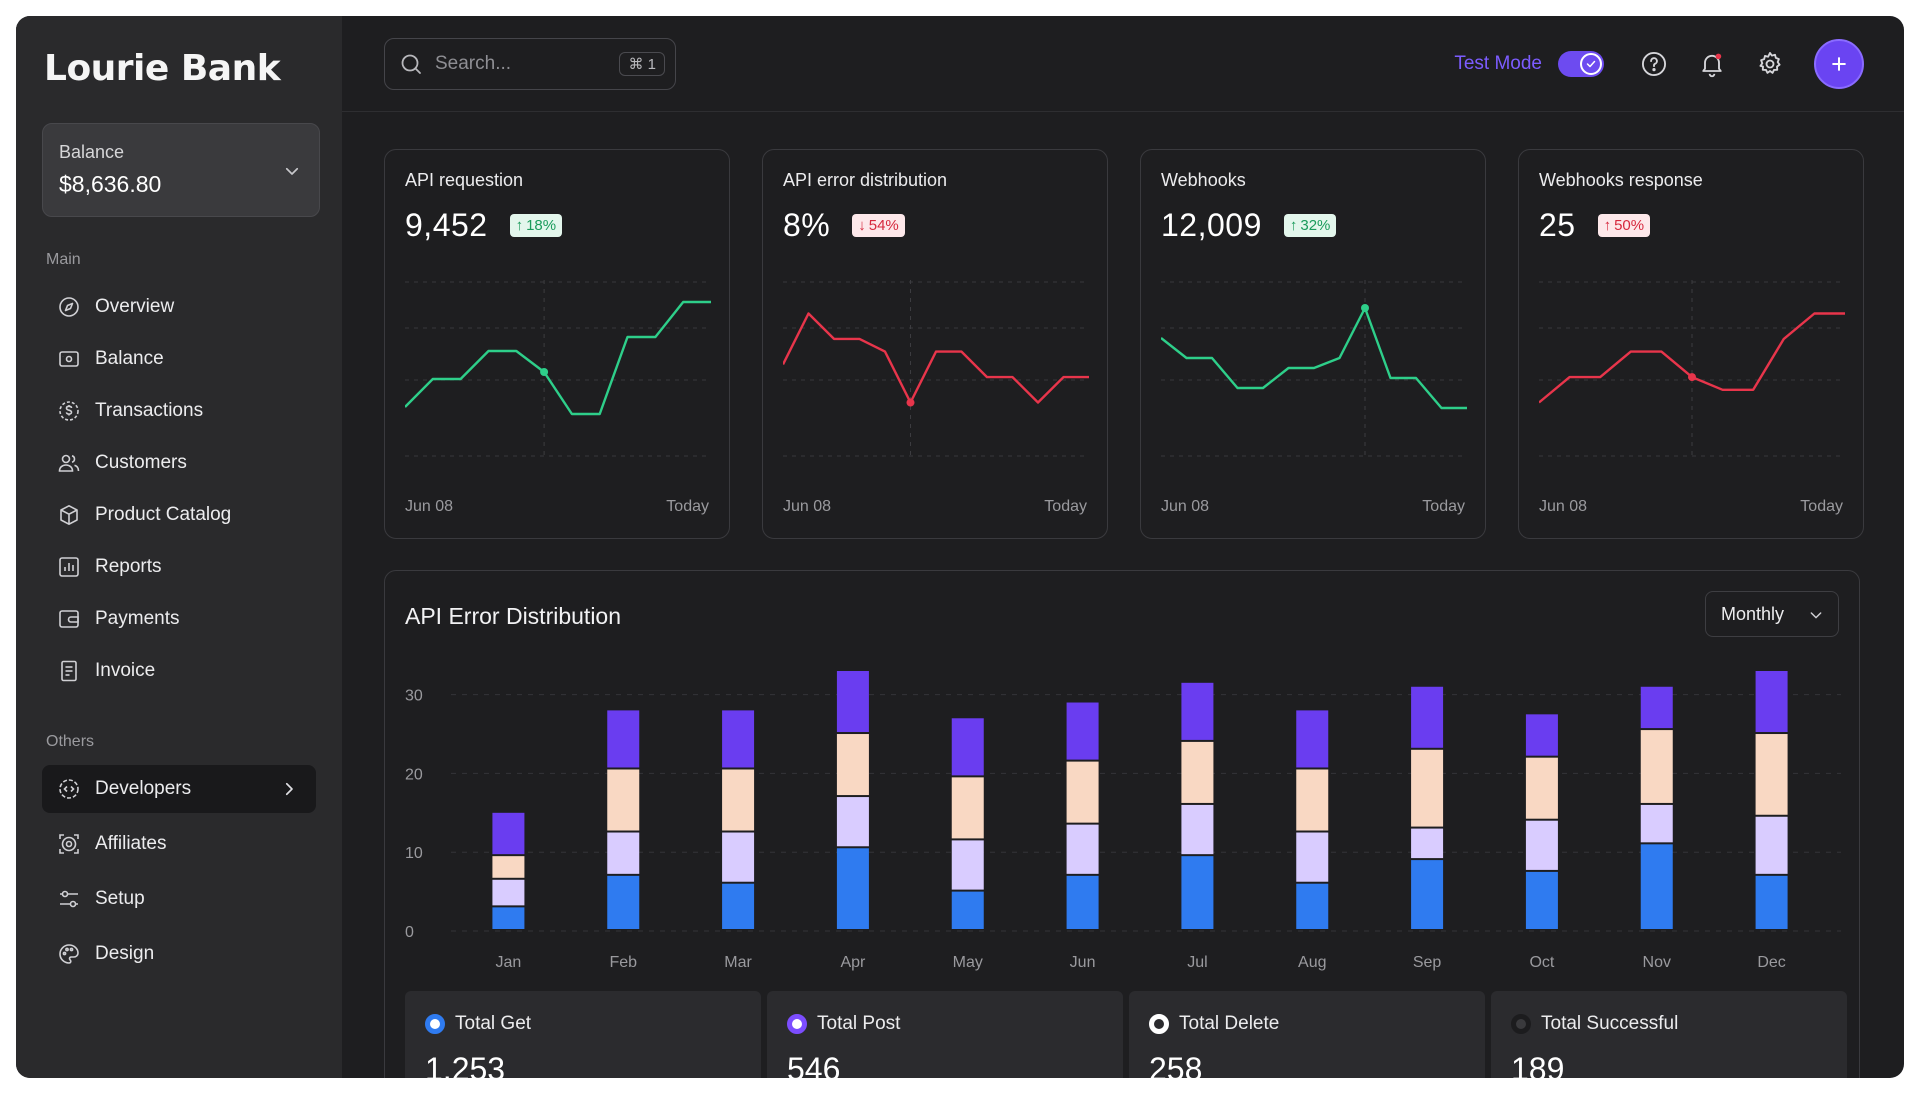  What do you see at coordinates (1557, 225) in the screenshot?
I see `card-value: 25` at bounding box center [1557, 225].